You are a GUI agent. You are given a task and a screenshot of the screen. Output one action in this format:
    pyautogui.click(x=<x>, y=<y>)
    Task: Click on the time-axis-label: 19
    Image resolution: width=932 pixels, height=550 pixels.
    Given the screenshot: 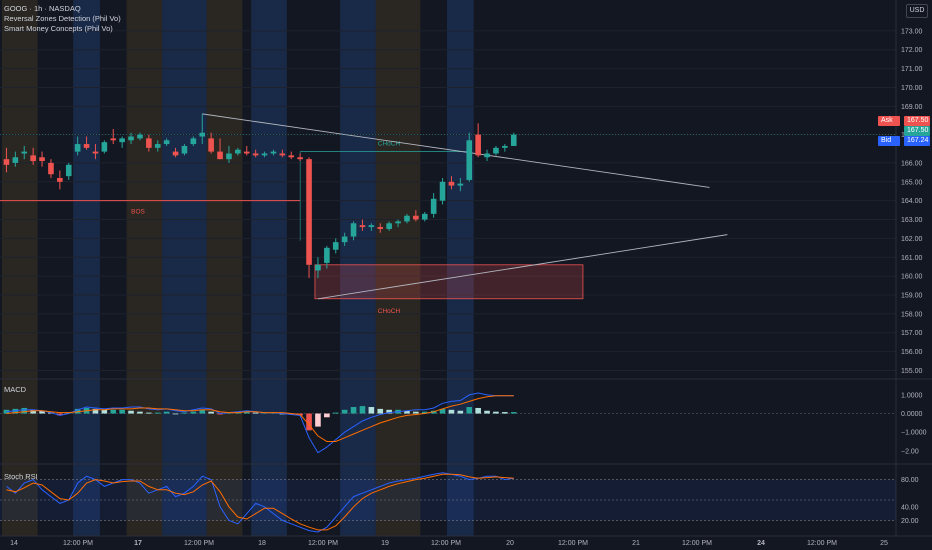 What is the action you would take?
    pyautogui.click(x=385, y=543)
    